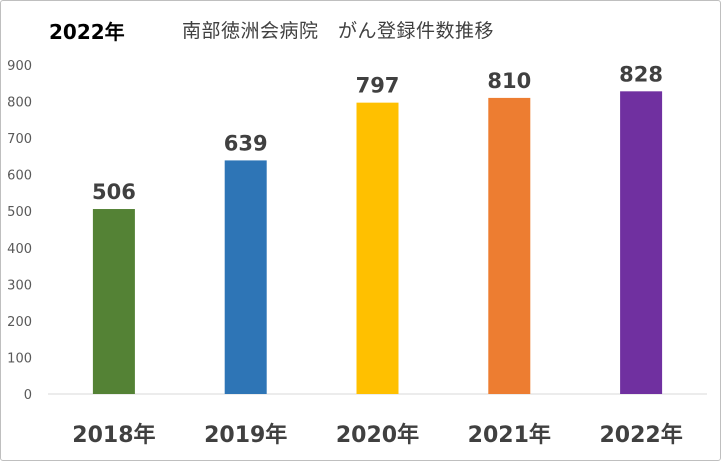 The width and height of the screenshot is (721, 461). I want to click on y-tick-label: 500, so click(19, 212).